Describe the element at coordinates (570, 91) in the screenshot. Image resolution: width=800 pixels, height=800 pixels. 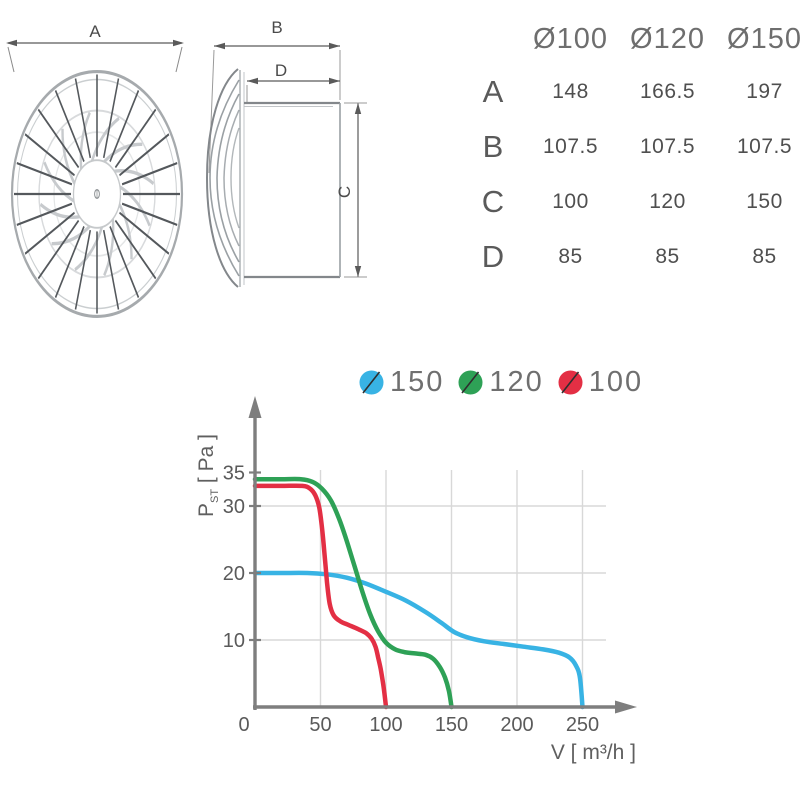
I see `table-cell-a-100: 148` at that location.